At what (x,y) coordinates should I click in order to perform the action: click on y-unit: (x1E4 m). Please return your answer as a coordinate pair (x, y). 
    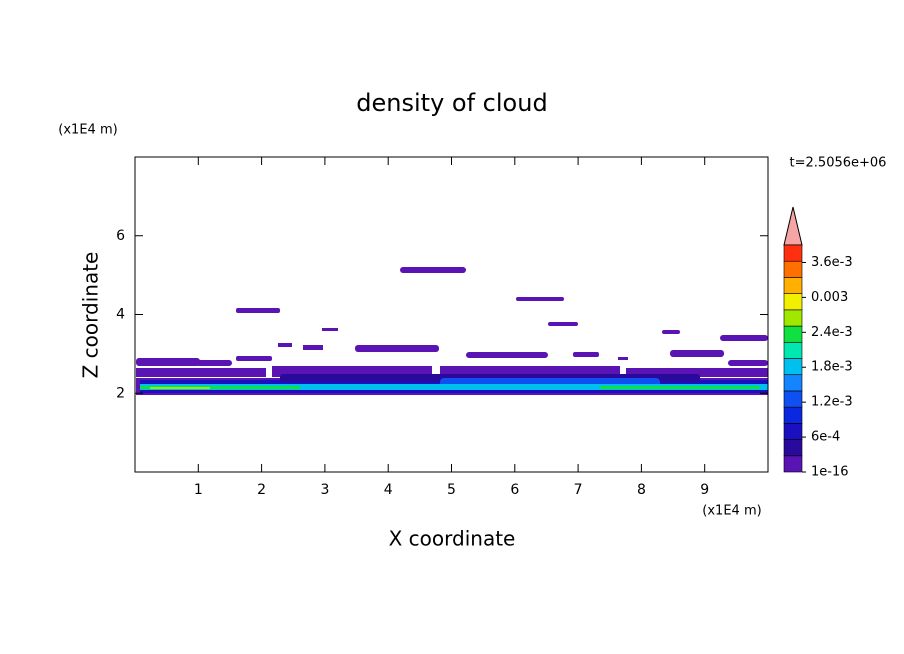
    Looking at the image, I should click on (87, 130).